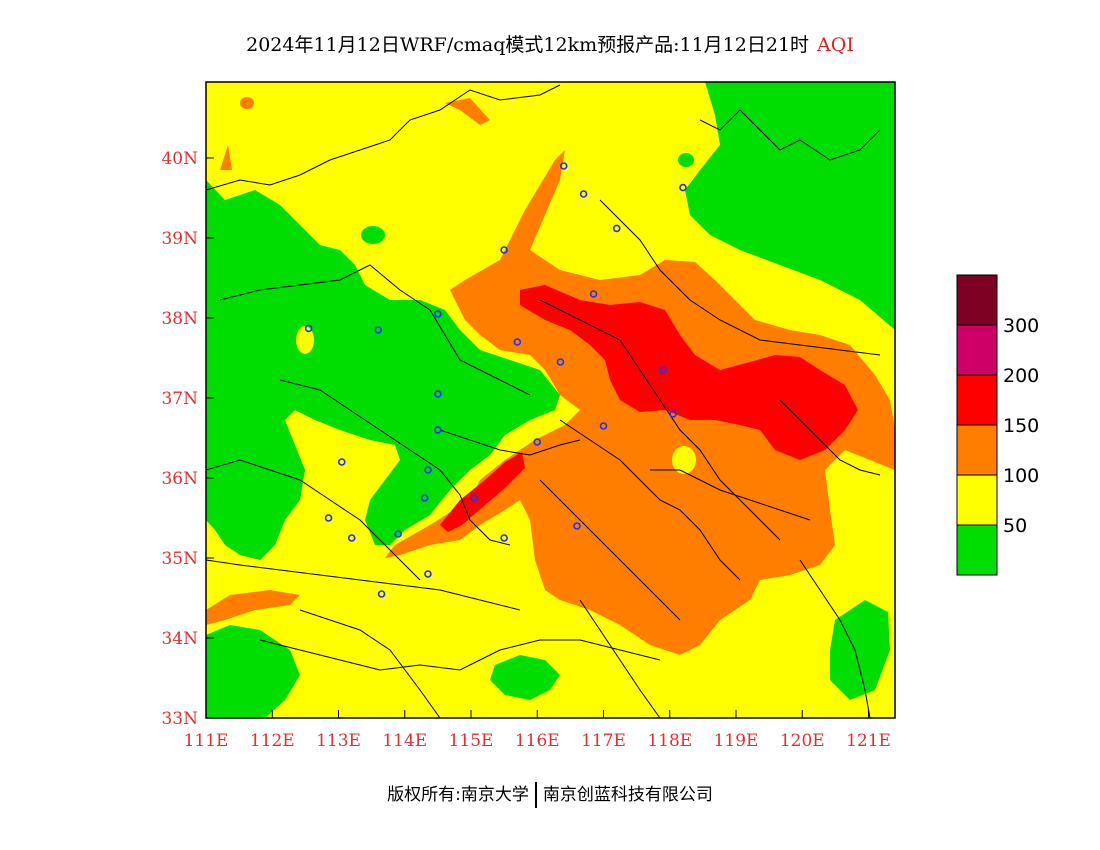 The image size is (1100, 850). I want to click on lat-tick-label: 34N, so click(179, 639).